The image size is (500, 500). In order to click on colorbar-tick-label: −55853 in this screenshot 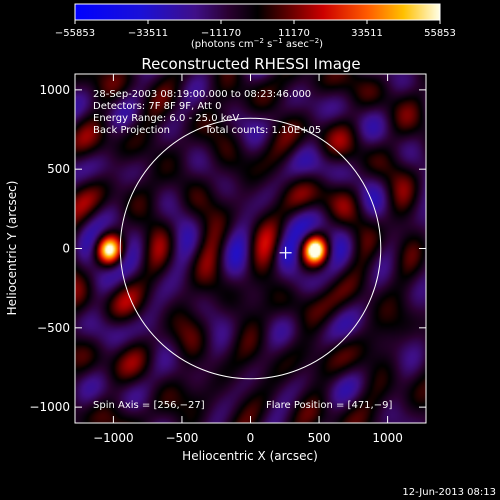, I will do `click(75, 33)`.